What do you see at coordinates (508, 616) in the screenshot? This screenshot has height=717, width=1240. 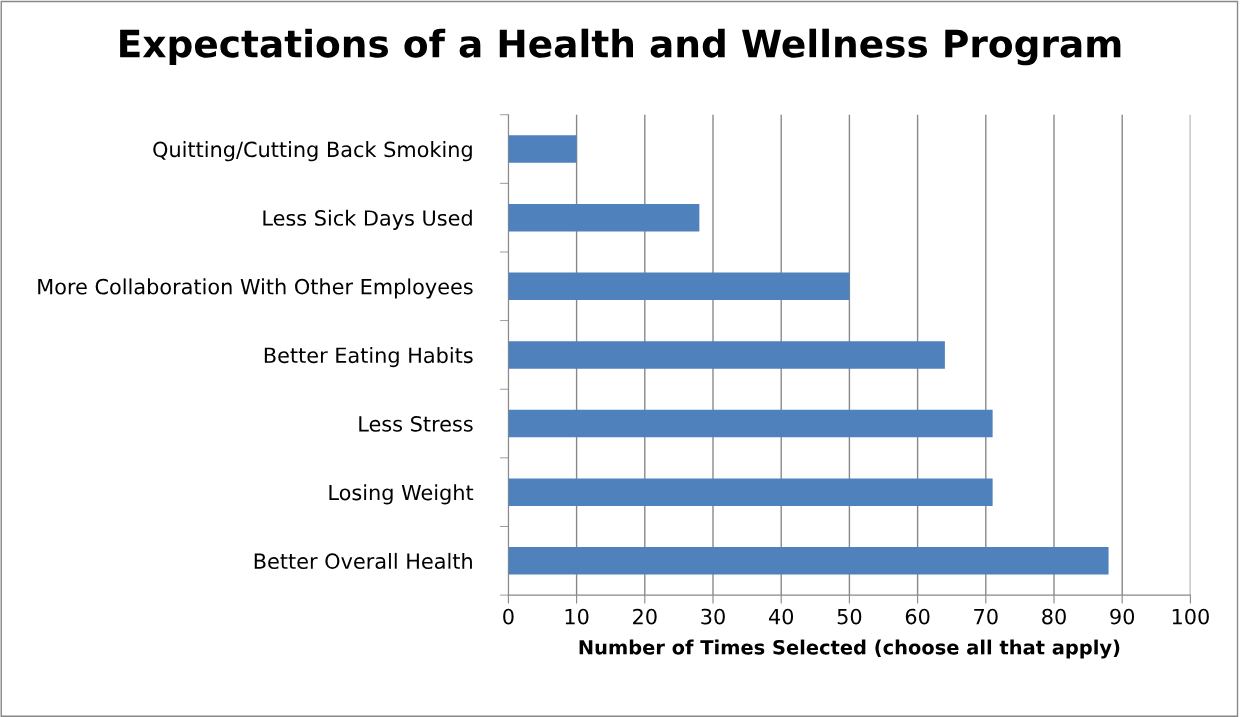 I see `x-tick-label: 0` at bounding box center [508, 616].